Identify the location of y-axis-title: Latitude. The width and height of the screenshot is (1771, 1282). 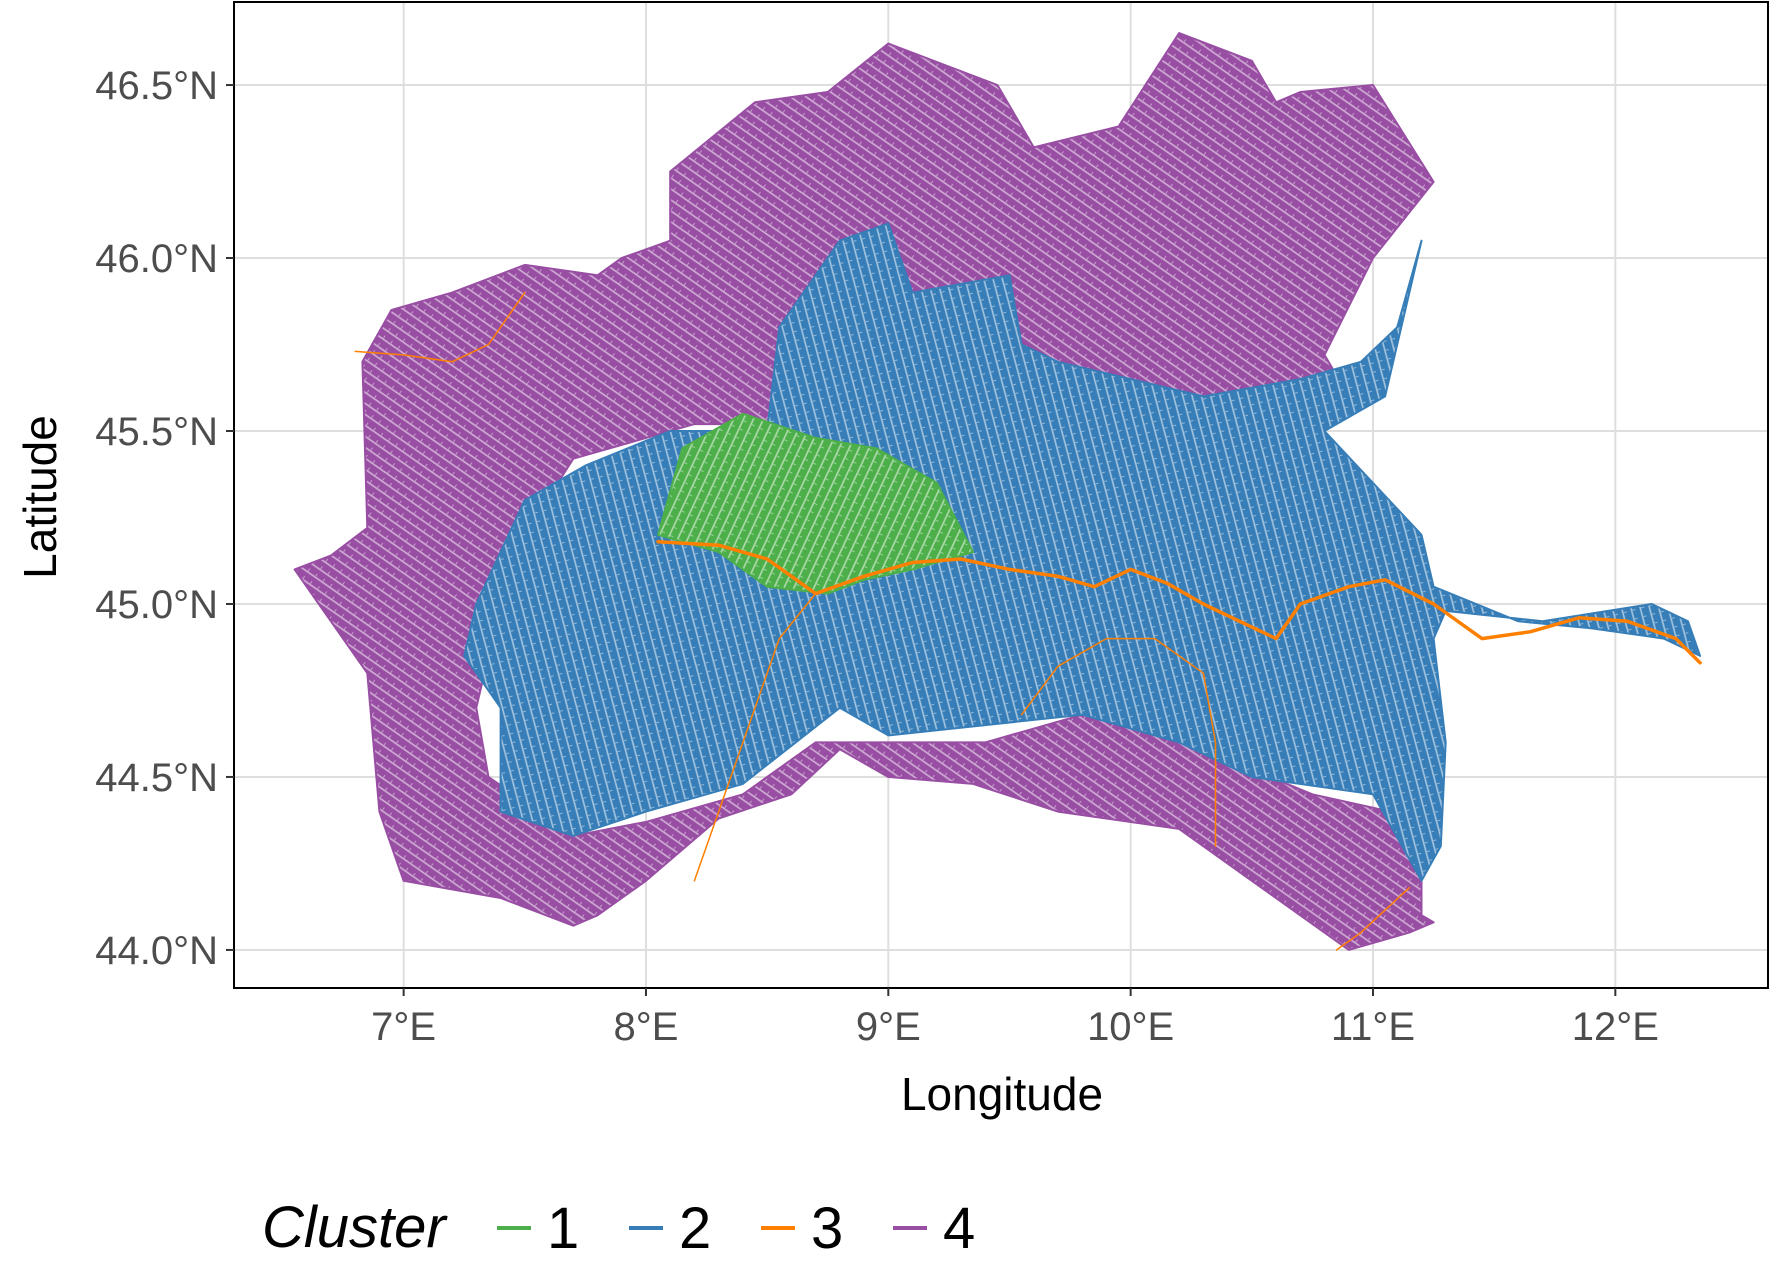
(40, 497).